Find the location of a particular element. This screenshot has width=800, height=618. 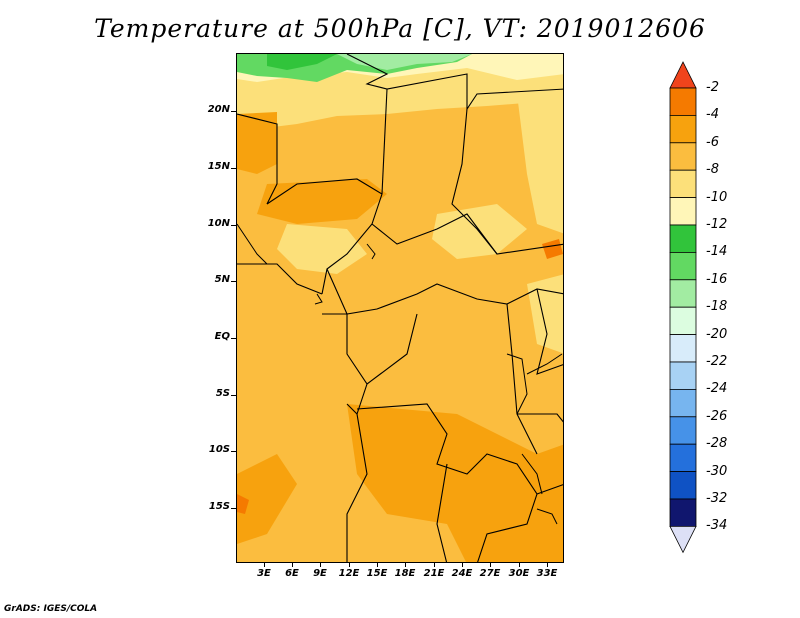

colorbar-label: -12 is located at coordinates (717, 224).